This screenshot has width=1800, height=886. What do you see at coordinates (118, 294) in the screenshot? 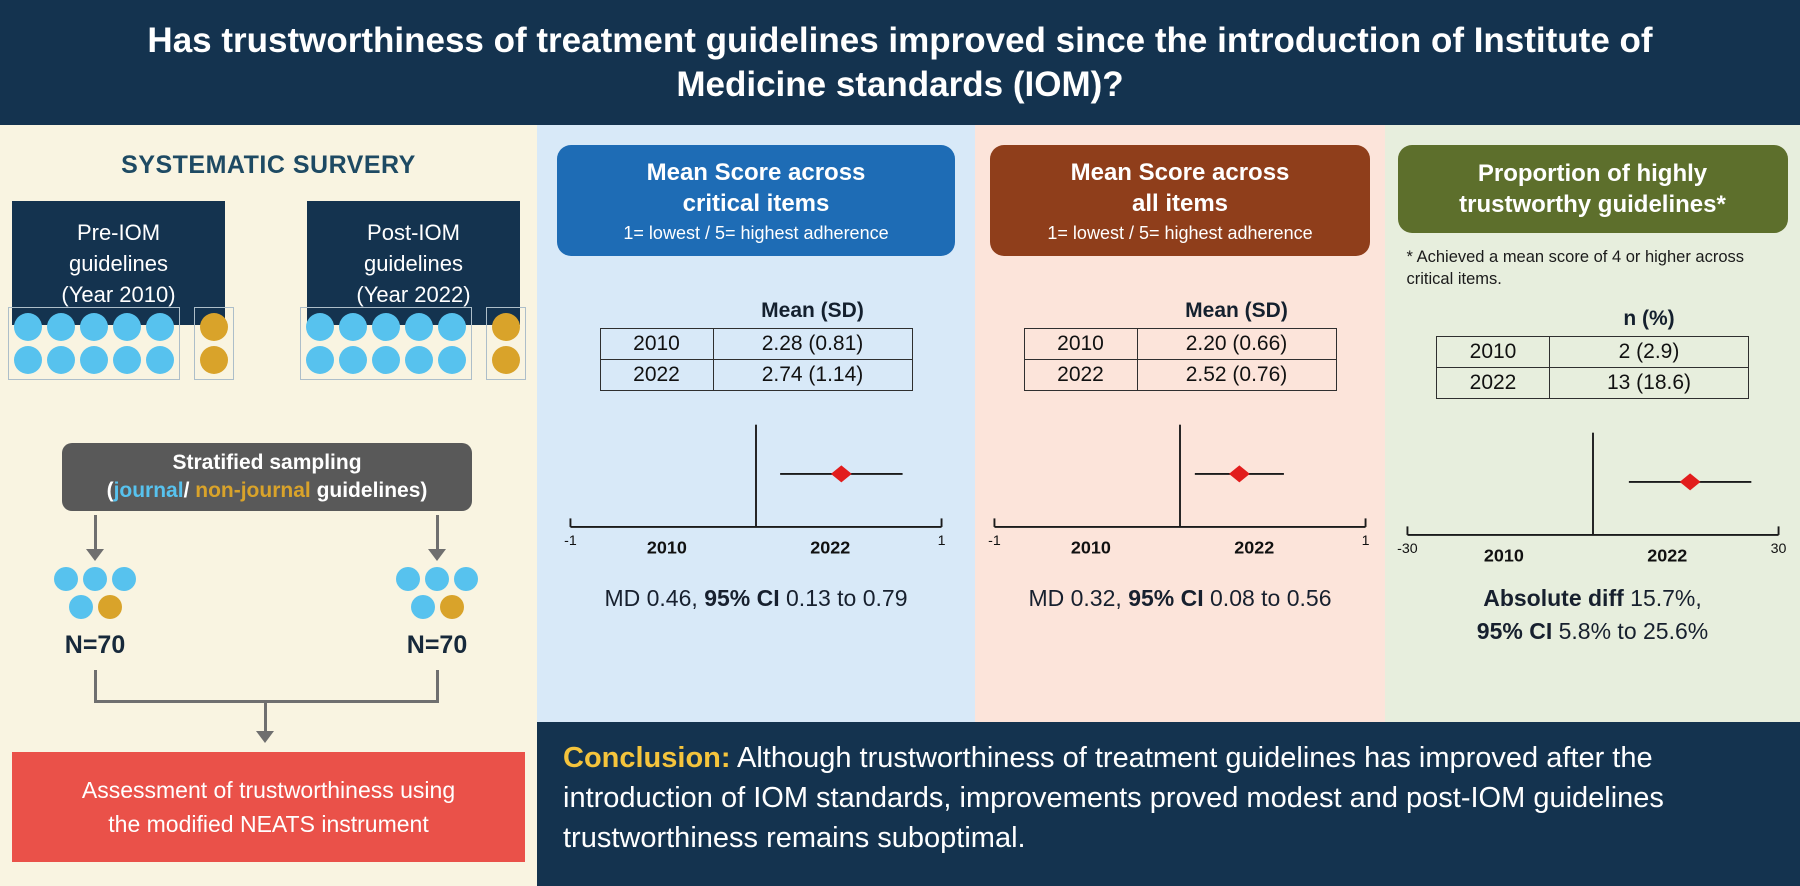
I see `pre-iom-line: (Year 2010)` at bounding box center [118, 294].